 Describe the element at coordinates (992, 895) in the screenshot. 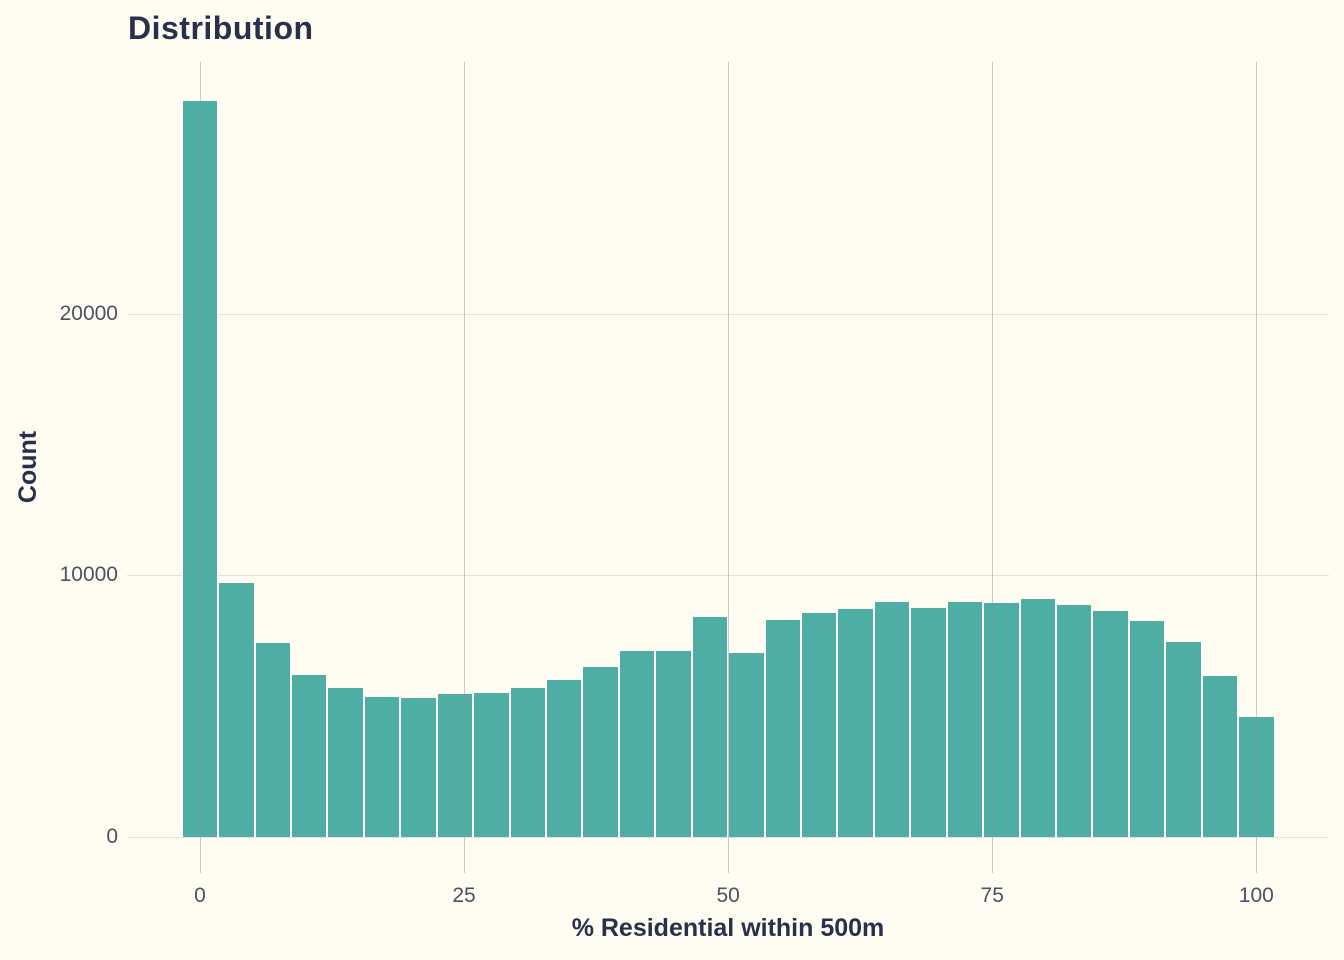

I see `x-tick-label: 75` at that location.